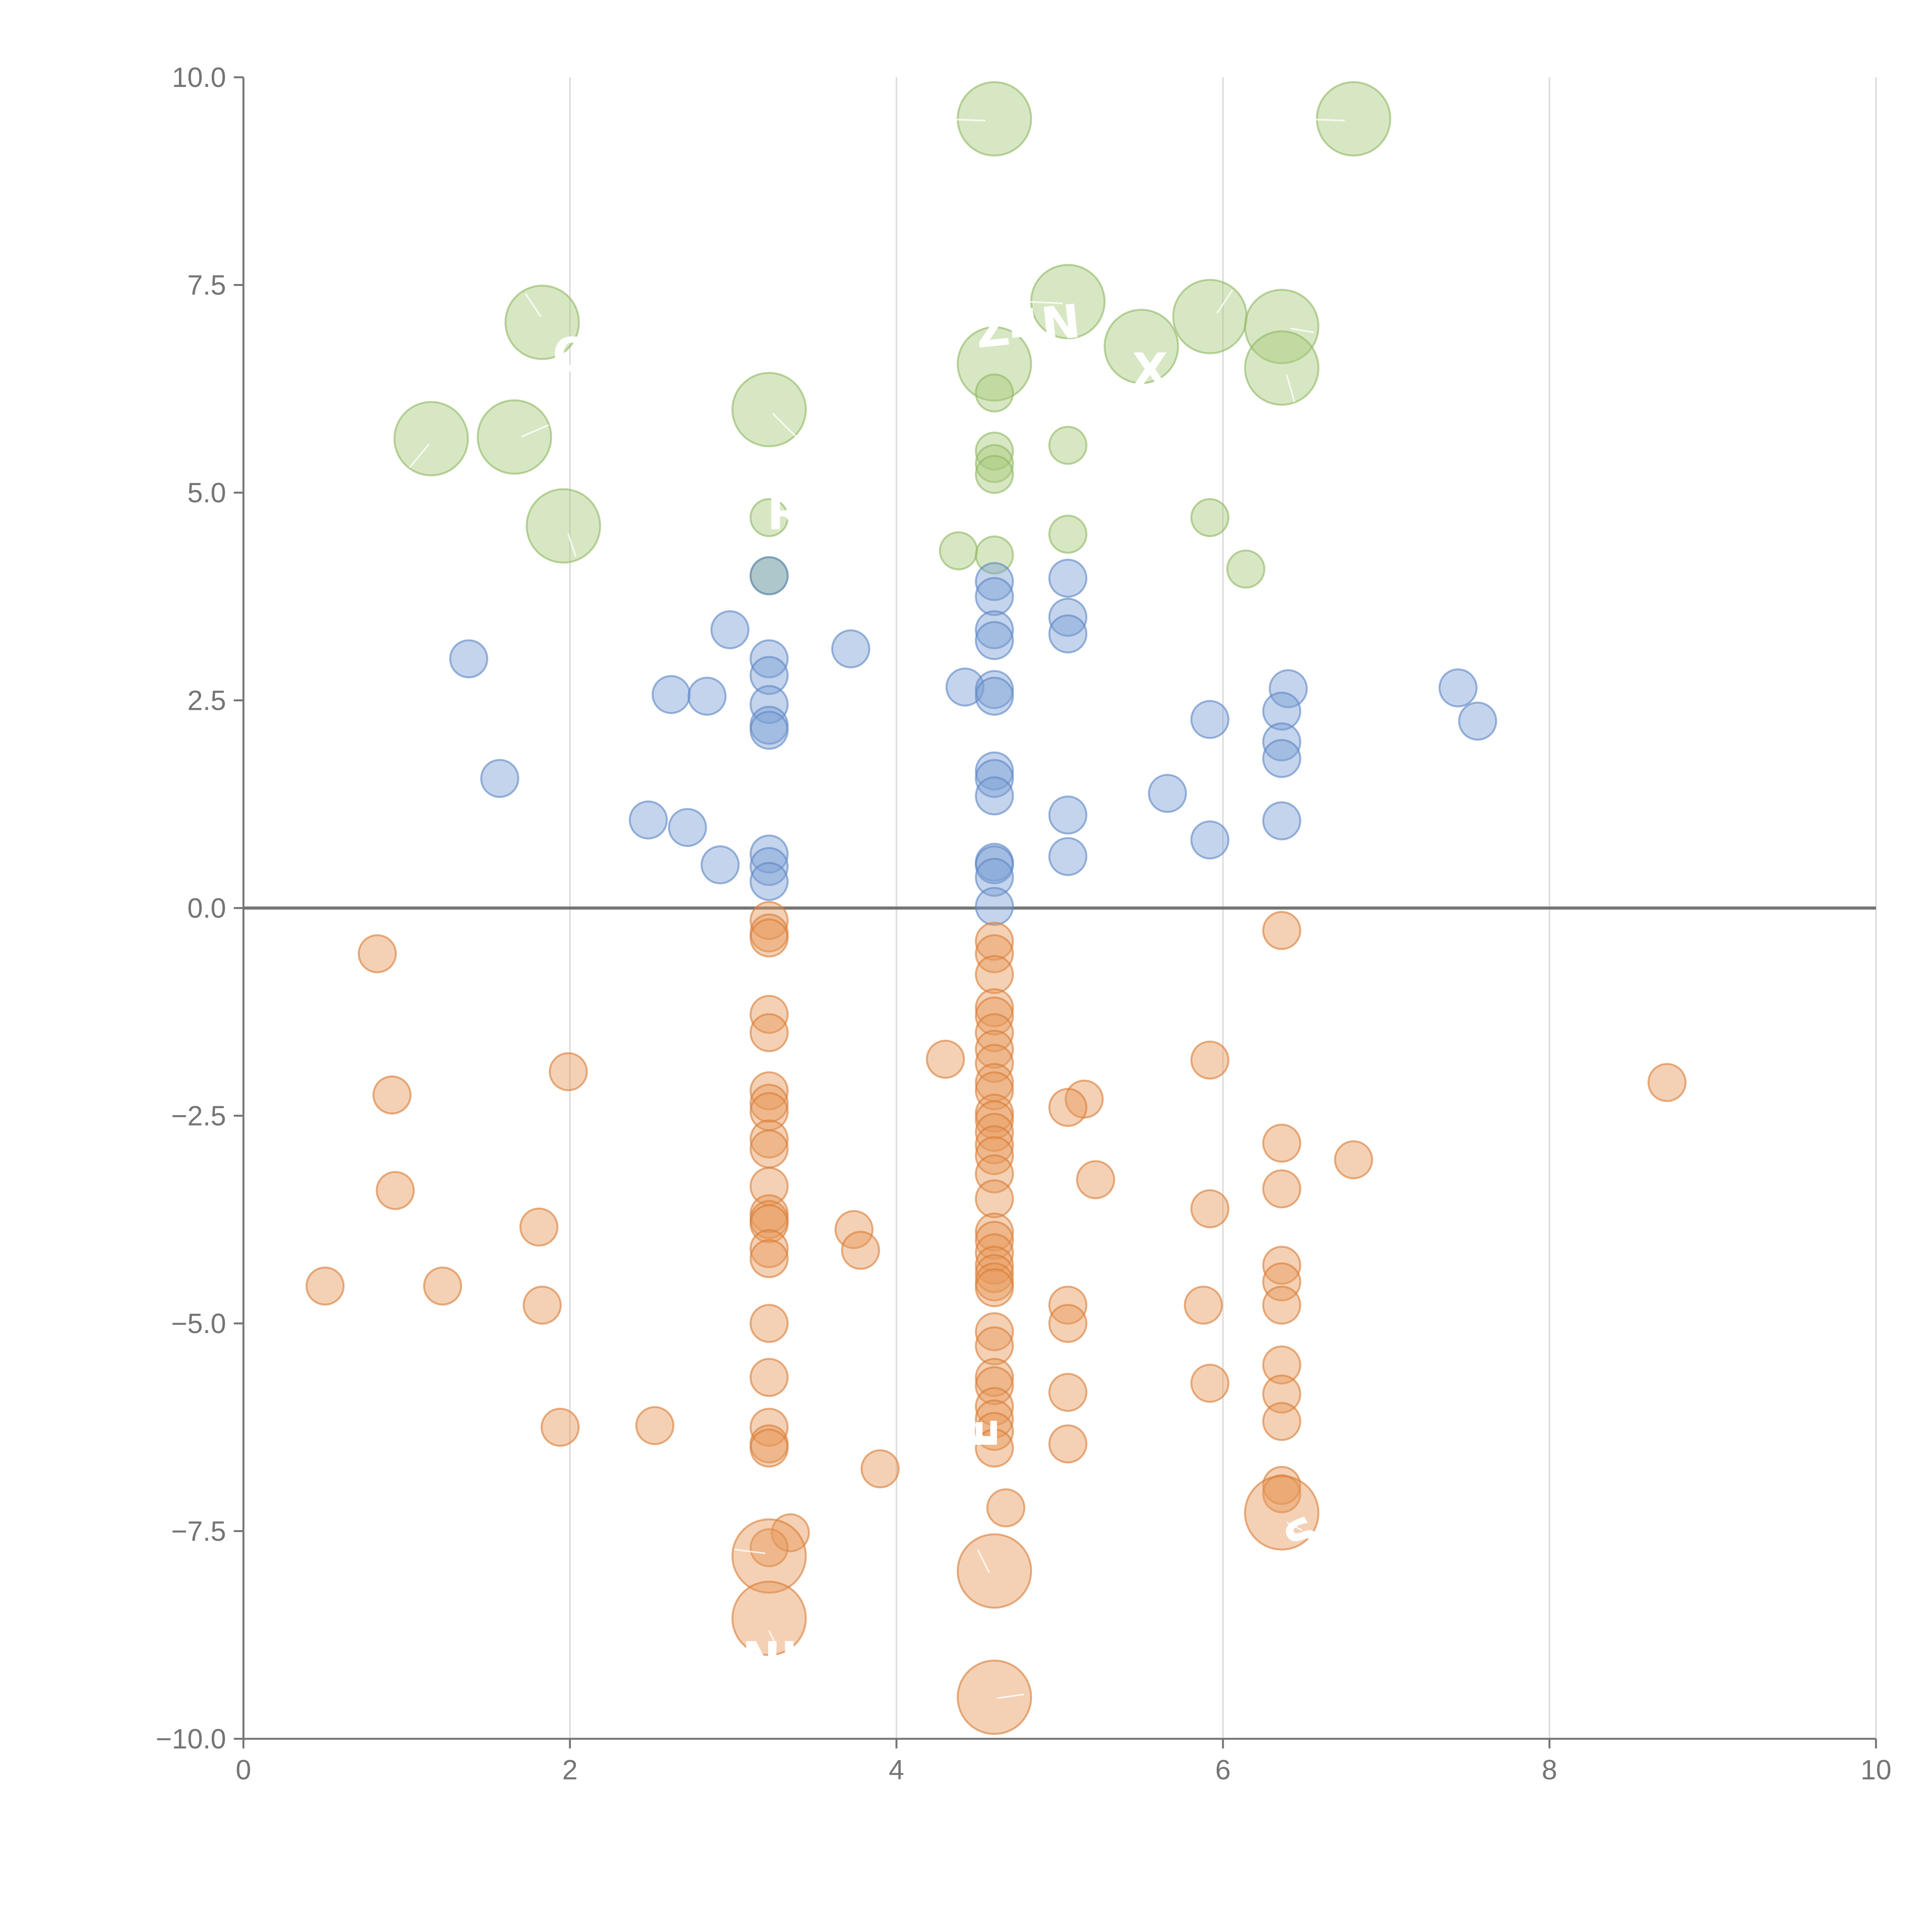  Describe the element at coordinates (198, 1324) in the screenshot. I see `y-tick-label: −5.0` at that location.